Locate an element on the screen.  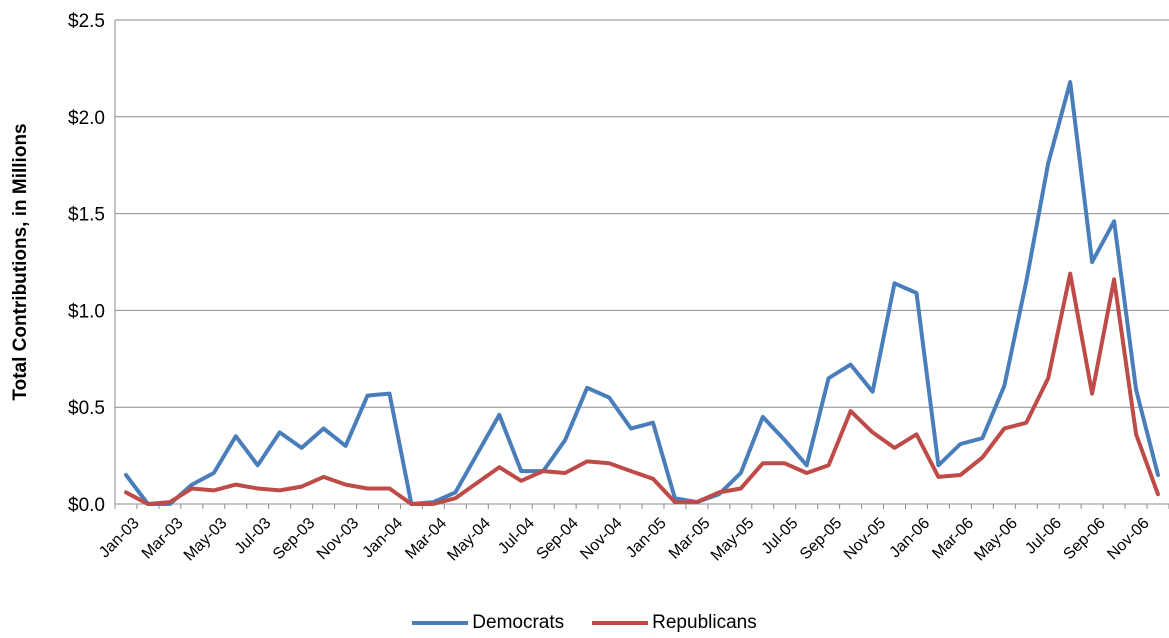
x-tick-label: Mar-05 is located at coordinates (690, 539).